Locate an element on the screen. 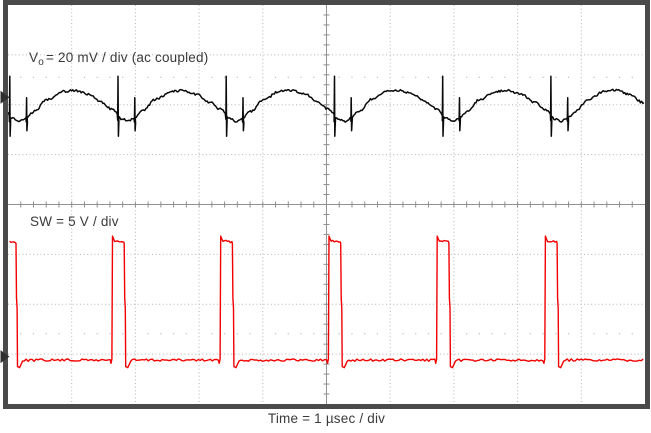 This screenshot has height=433, width=651. sw-scale-label: SW = 5 V / div is located at coordinates (74, 221).